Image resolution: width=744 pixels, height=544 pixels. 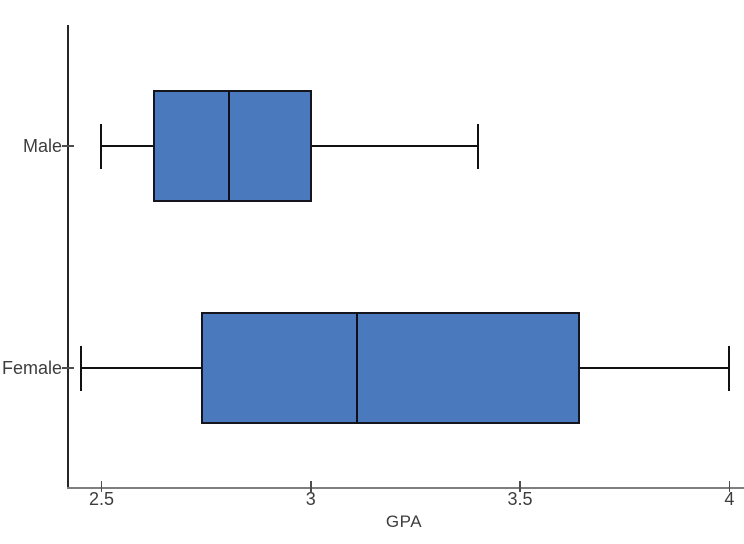 I want to click on category-label-female: Female, so click(x=31, y=368).